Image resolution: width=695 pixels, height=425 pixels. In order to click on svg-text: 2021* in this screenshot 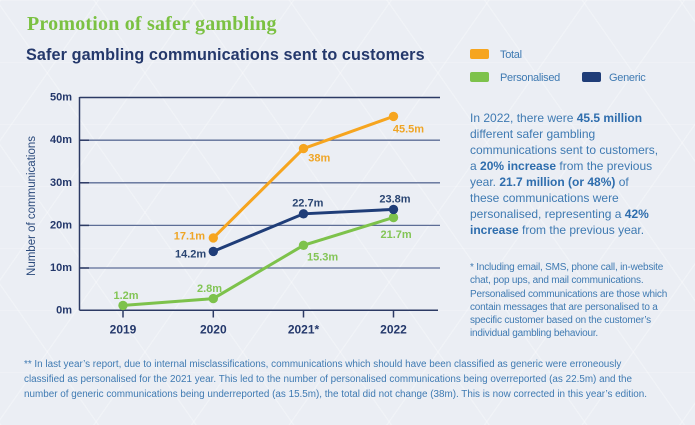, I will do `click(304, 330)`.